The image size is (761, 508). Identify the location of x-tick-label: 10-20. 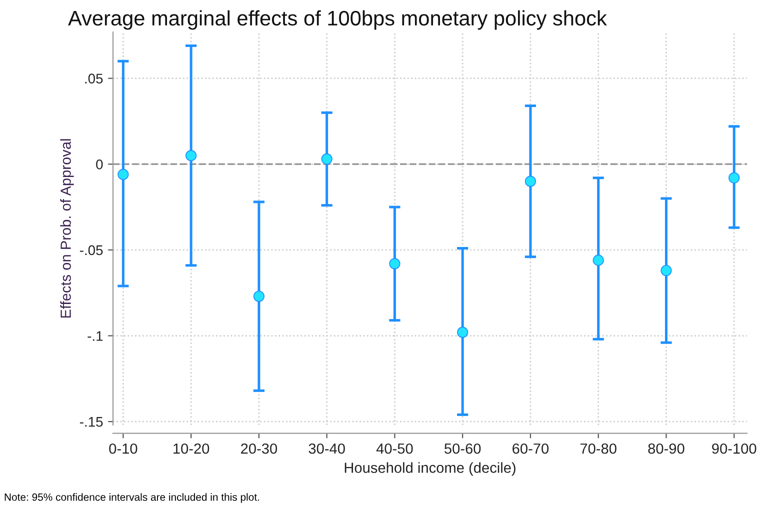
(192, 448).